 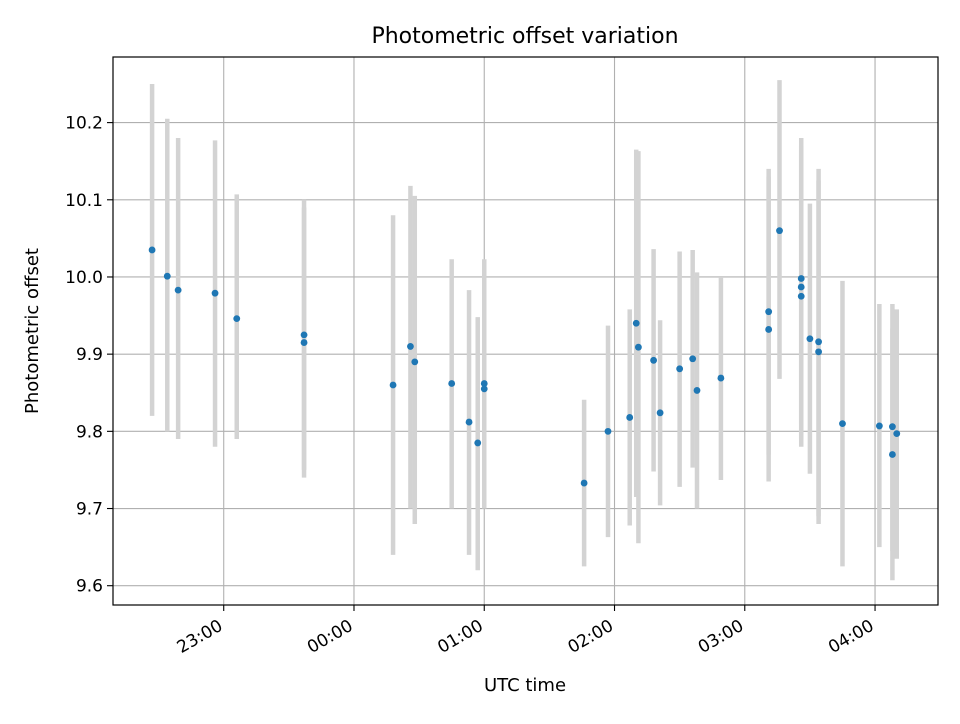 What do you see at coordinates (89, 587) in the screenshot?
I see `y-tick-label: 9.6` at bounding box center [89, 587].